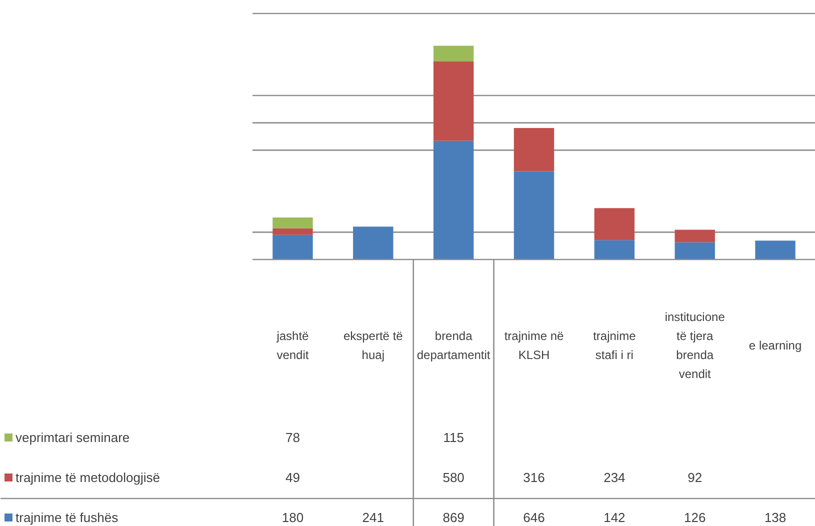 This screenshot has height=526, width=815. I want to click on data-label: 78, so click(292, 437).